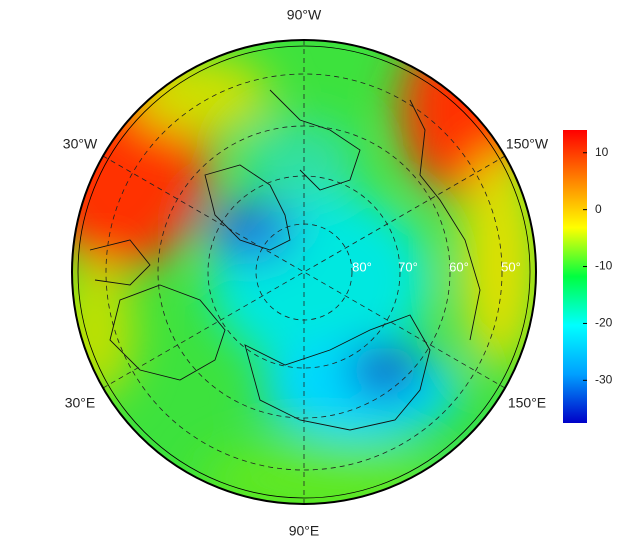  Describe the element at coordinates (604, 380) in the screenshot. I see `colorbar-tick-label: -30` at that location.